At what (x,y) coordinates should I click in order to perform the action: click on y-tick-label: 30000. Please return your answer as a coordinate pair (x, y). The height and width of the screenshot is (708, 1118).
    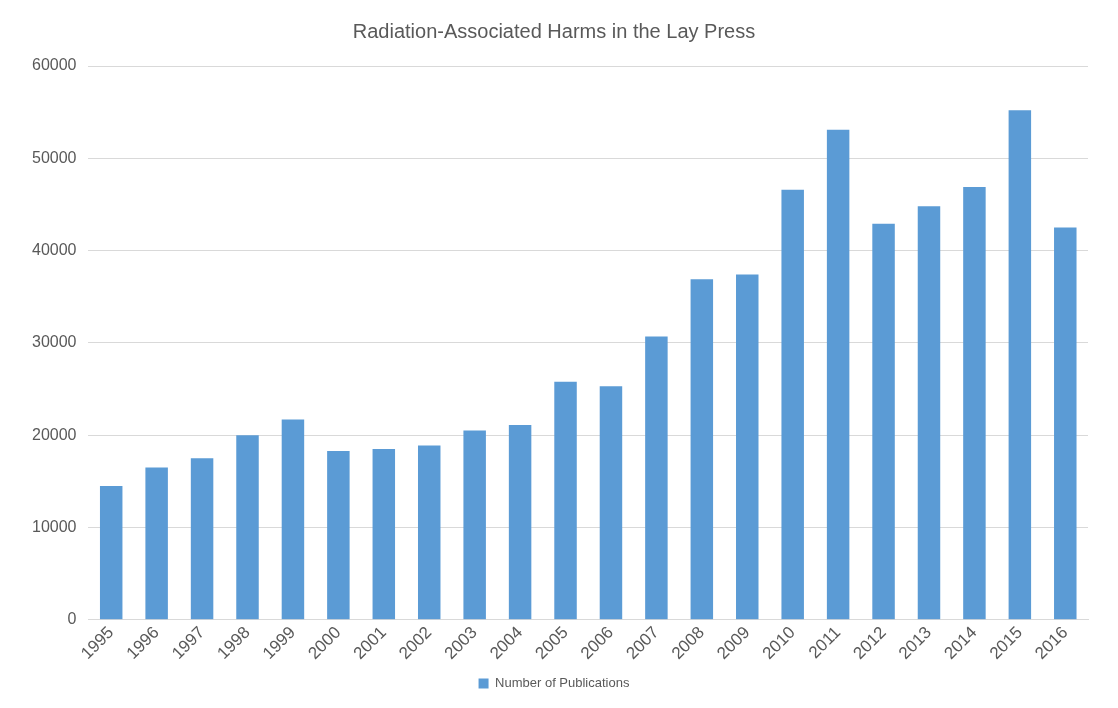
    Looking at the image, I should click on (54, 342).